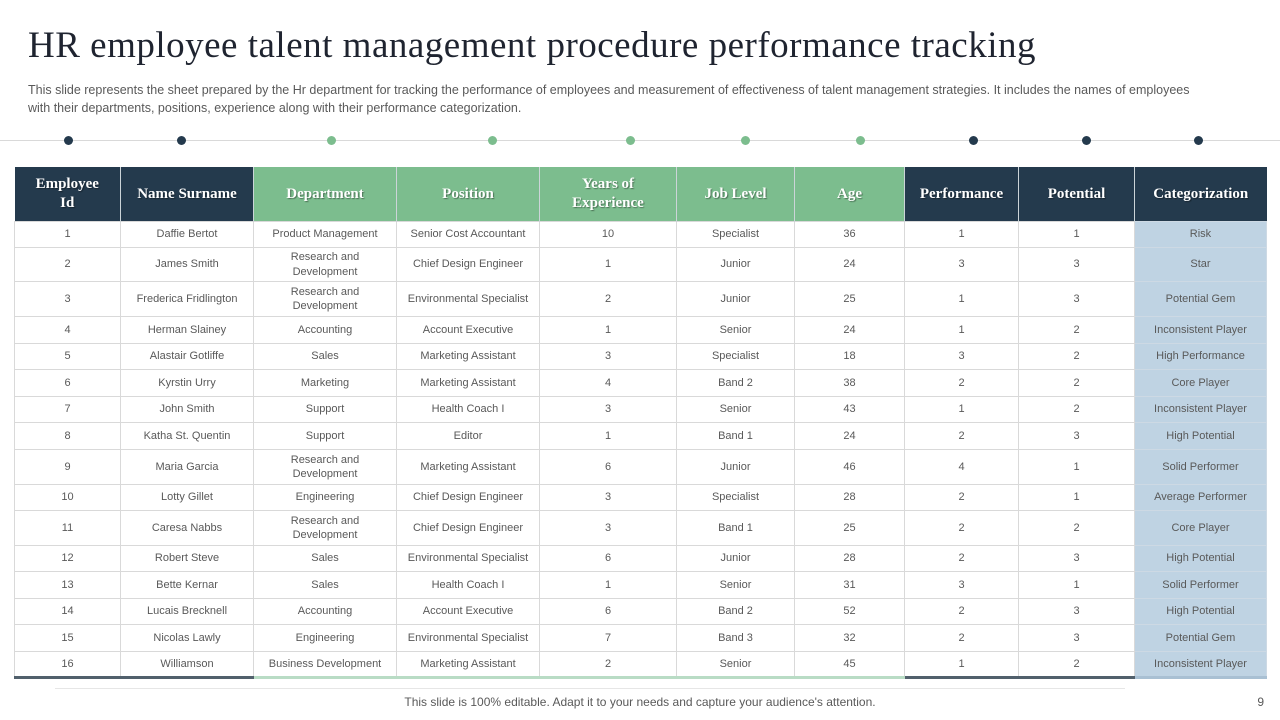 The width and height of the screenshot is (1280, 720). Describe the element at coordinates (325, 665) in the screenshot. I see `table-cell: Business Development` at that location.